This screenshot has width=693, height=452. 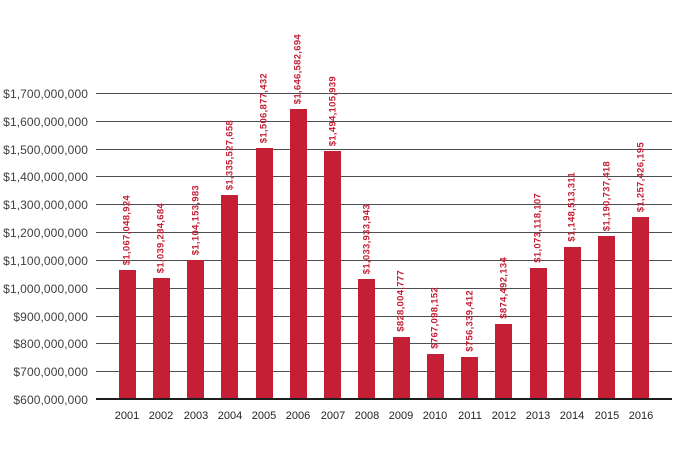 What do you see at coordinates (127, 229) in the screenshot?
I see `bar-value-label: $1,067,048,924` at bounding box center [127, 229].